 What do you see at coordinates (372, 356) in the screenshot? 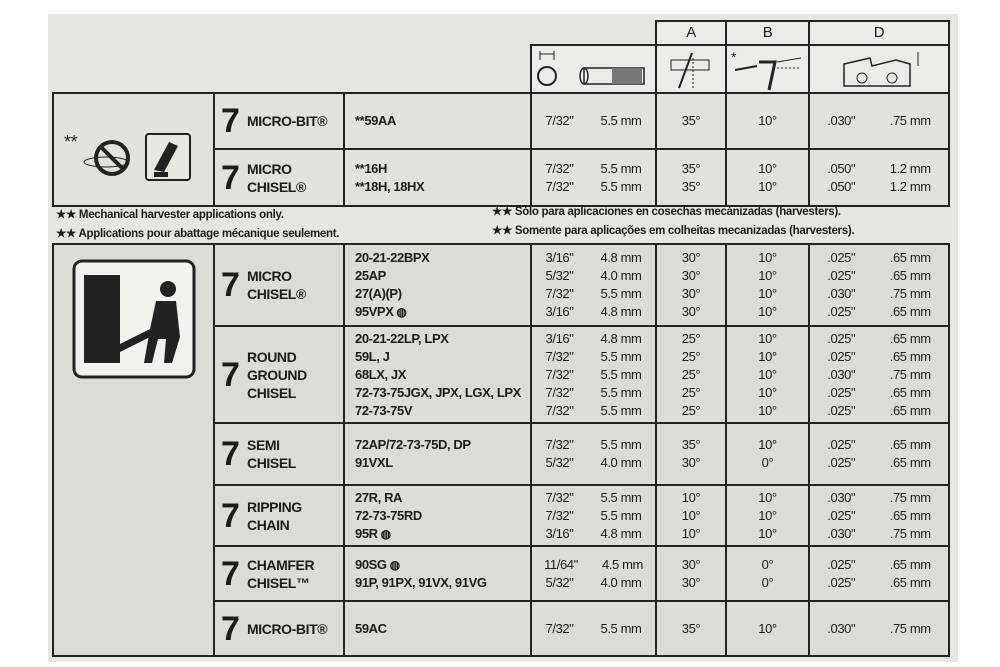
I see `model-name: 59L, J` at bounding box center [372, 356].